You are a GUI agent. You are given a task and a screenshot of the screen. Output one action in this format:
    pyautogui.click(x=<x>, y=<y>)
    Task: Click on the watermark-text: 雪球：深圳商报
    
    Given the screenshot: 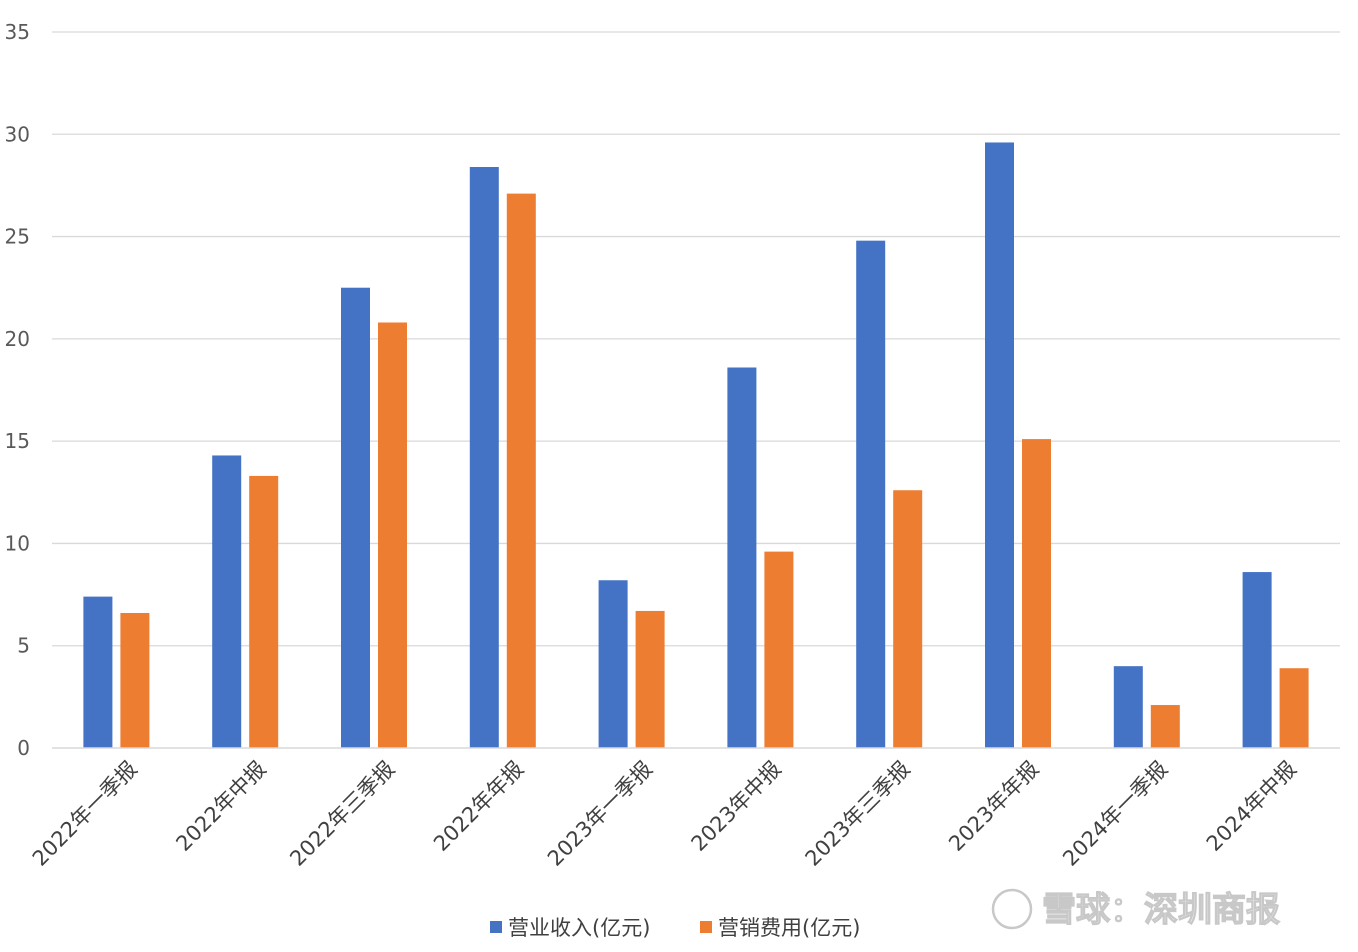 What is the action you would take?
    pyautogui.click(x=1161, y=910)
    